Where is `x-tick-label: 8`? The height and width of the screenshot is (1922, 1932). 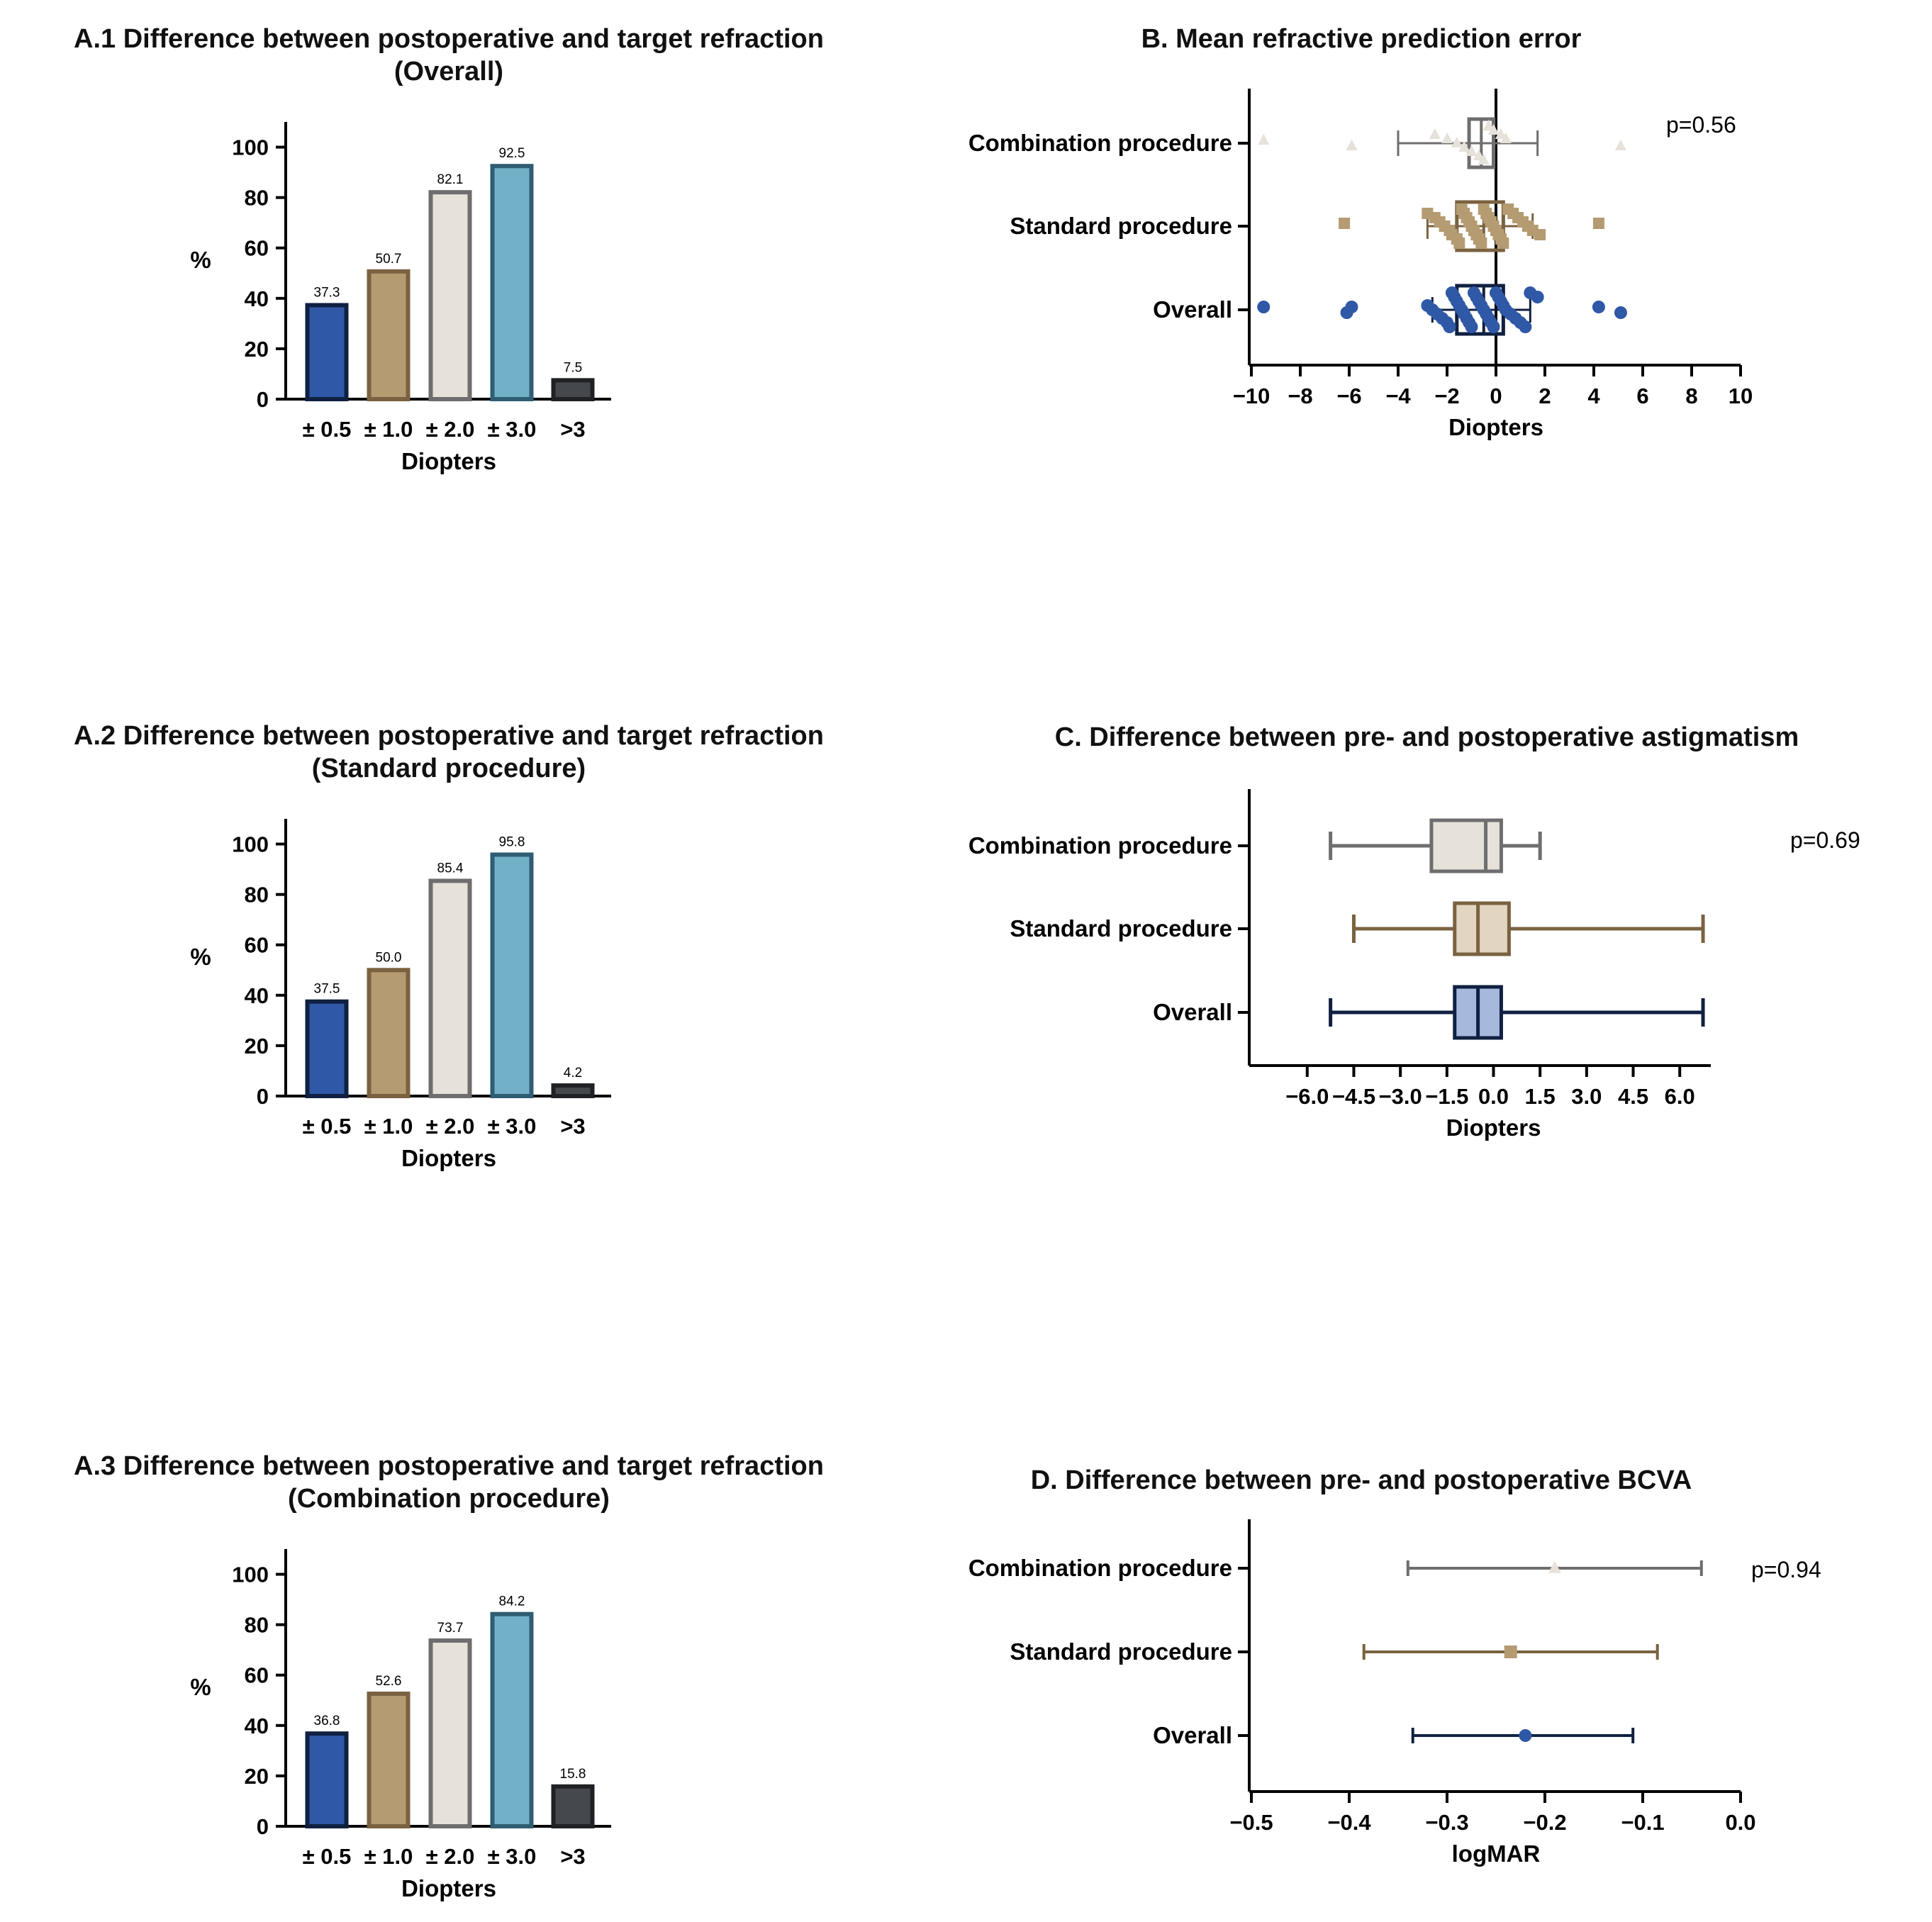 x-tick-label: 8 is located at coordinates (1691, 396).